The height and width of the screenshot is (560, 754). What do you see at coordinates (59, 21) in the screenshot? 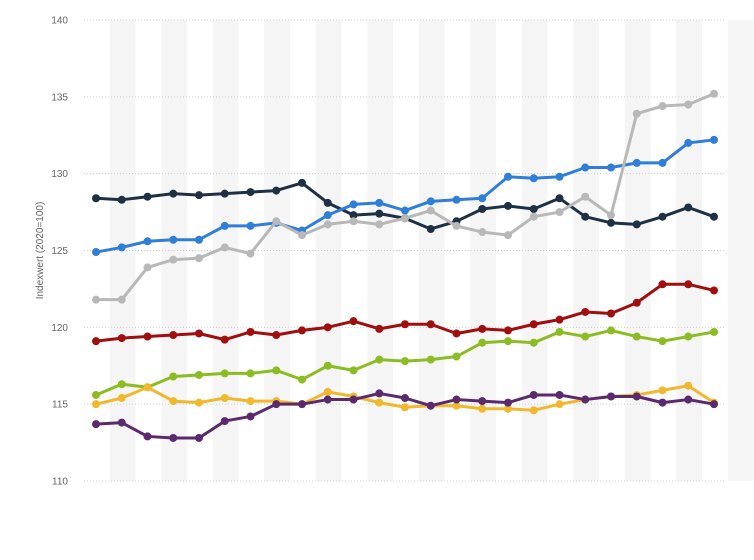
I see `y-tick-label: 140` at bounding box center [59, 21].